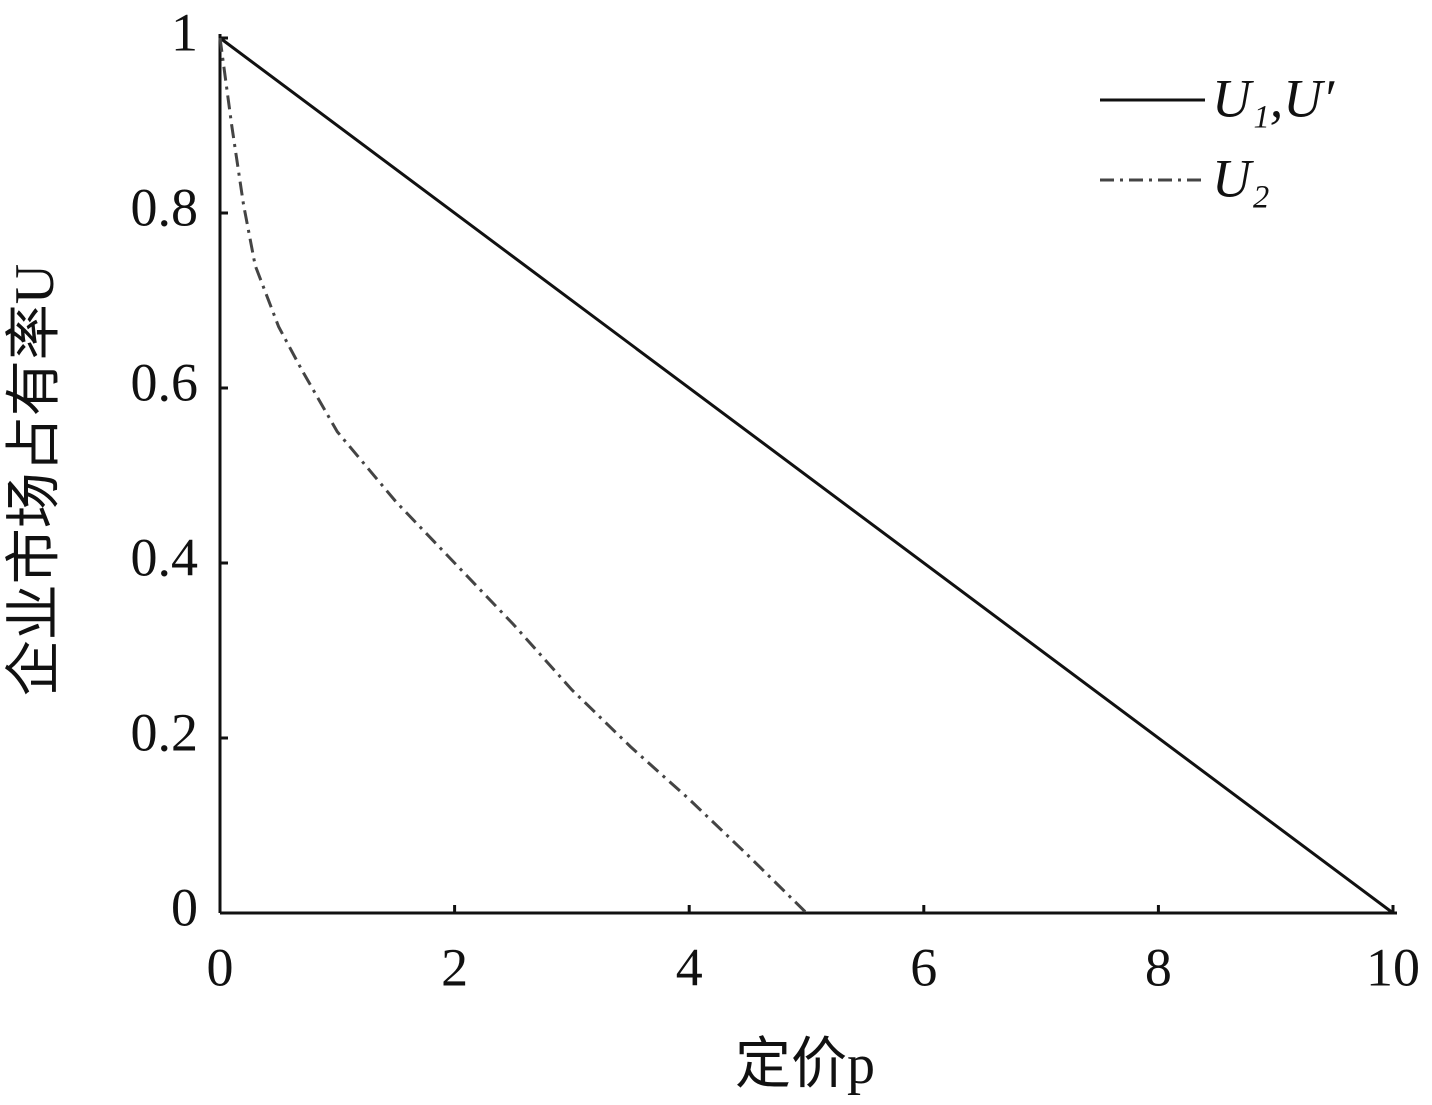  I want to click on y-tick-label: 0.6, so click(165, 382).